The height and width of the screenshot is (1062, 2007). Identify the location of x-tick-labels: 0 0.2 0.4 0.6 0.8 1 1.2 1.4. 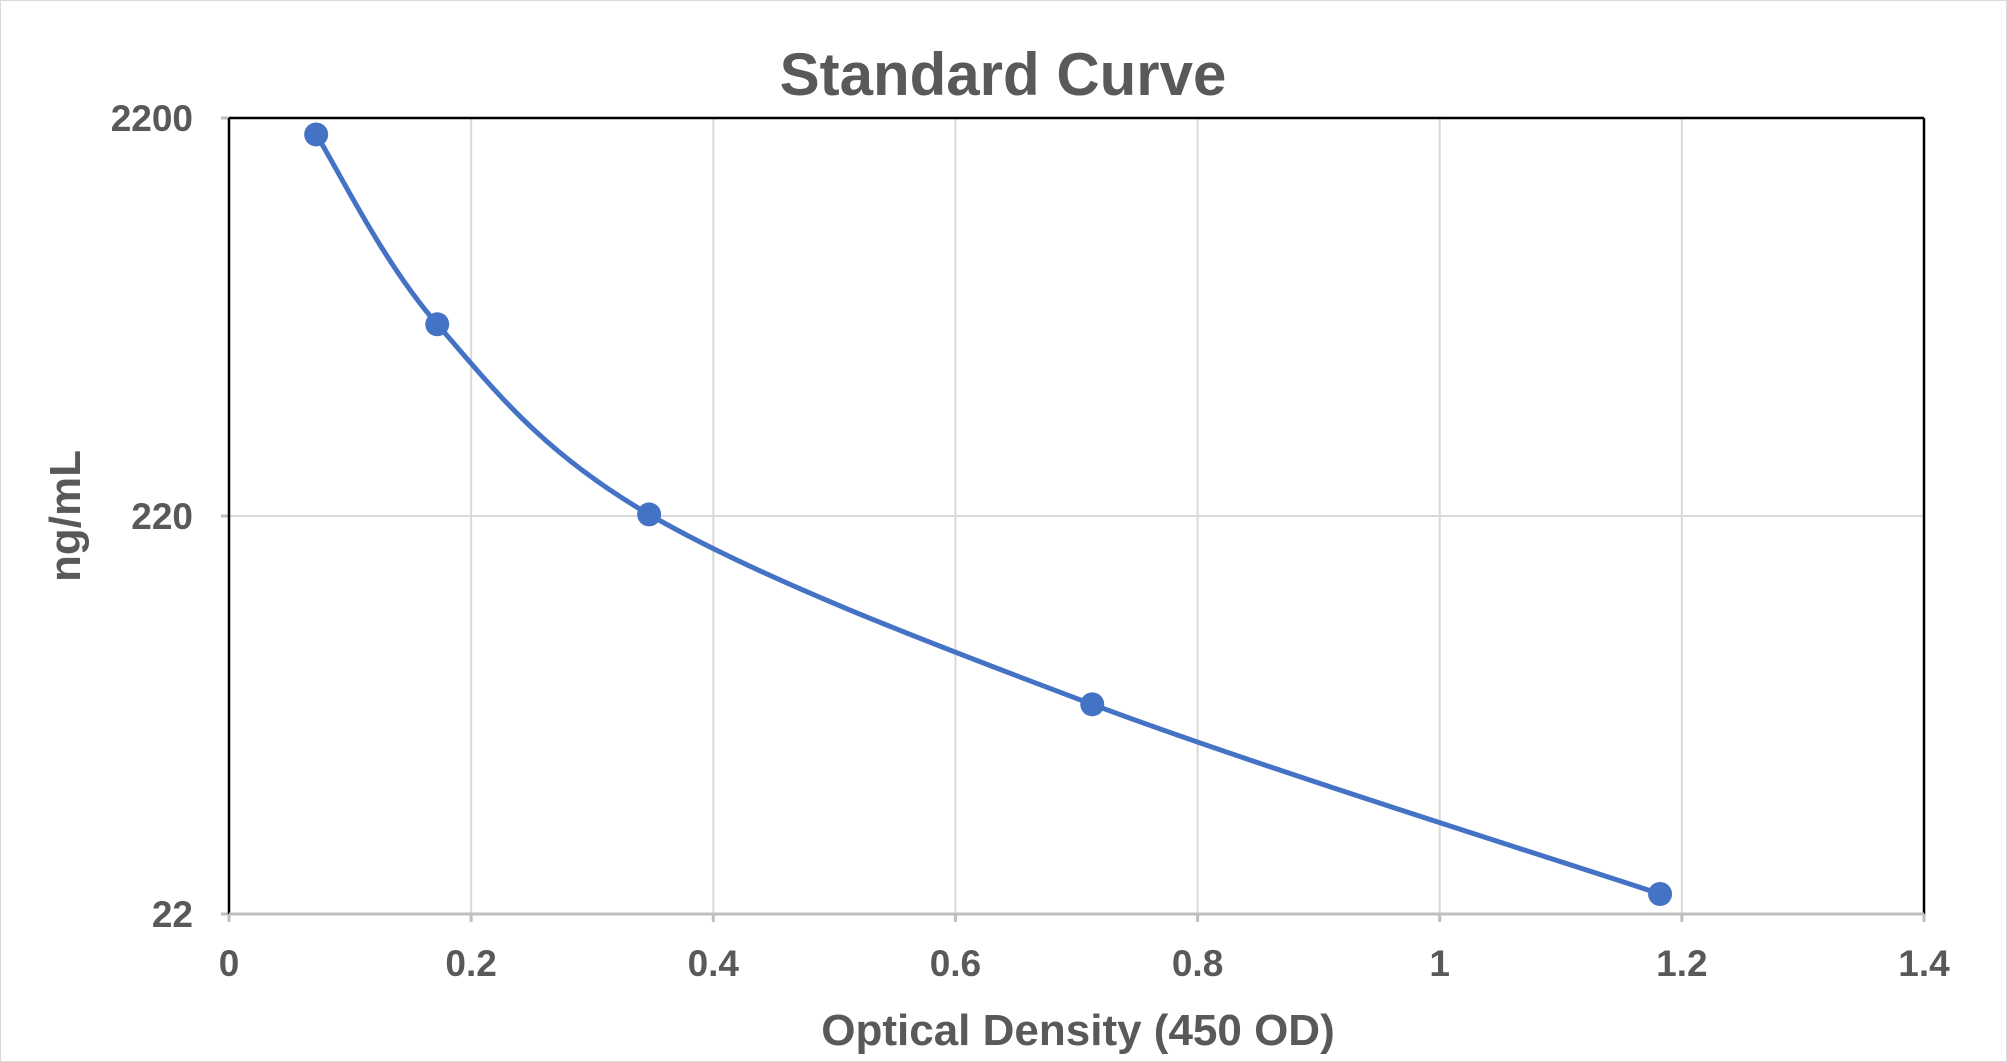
(1084, 963).